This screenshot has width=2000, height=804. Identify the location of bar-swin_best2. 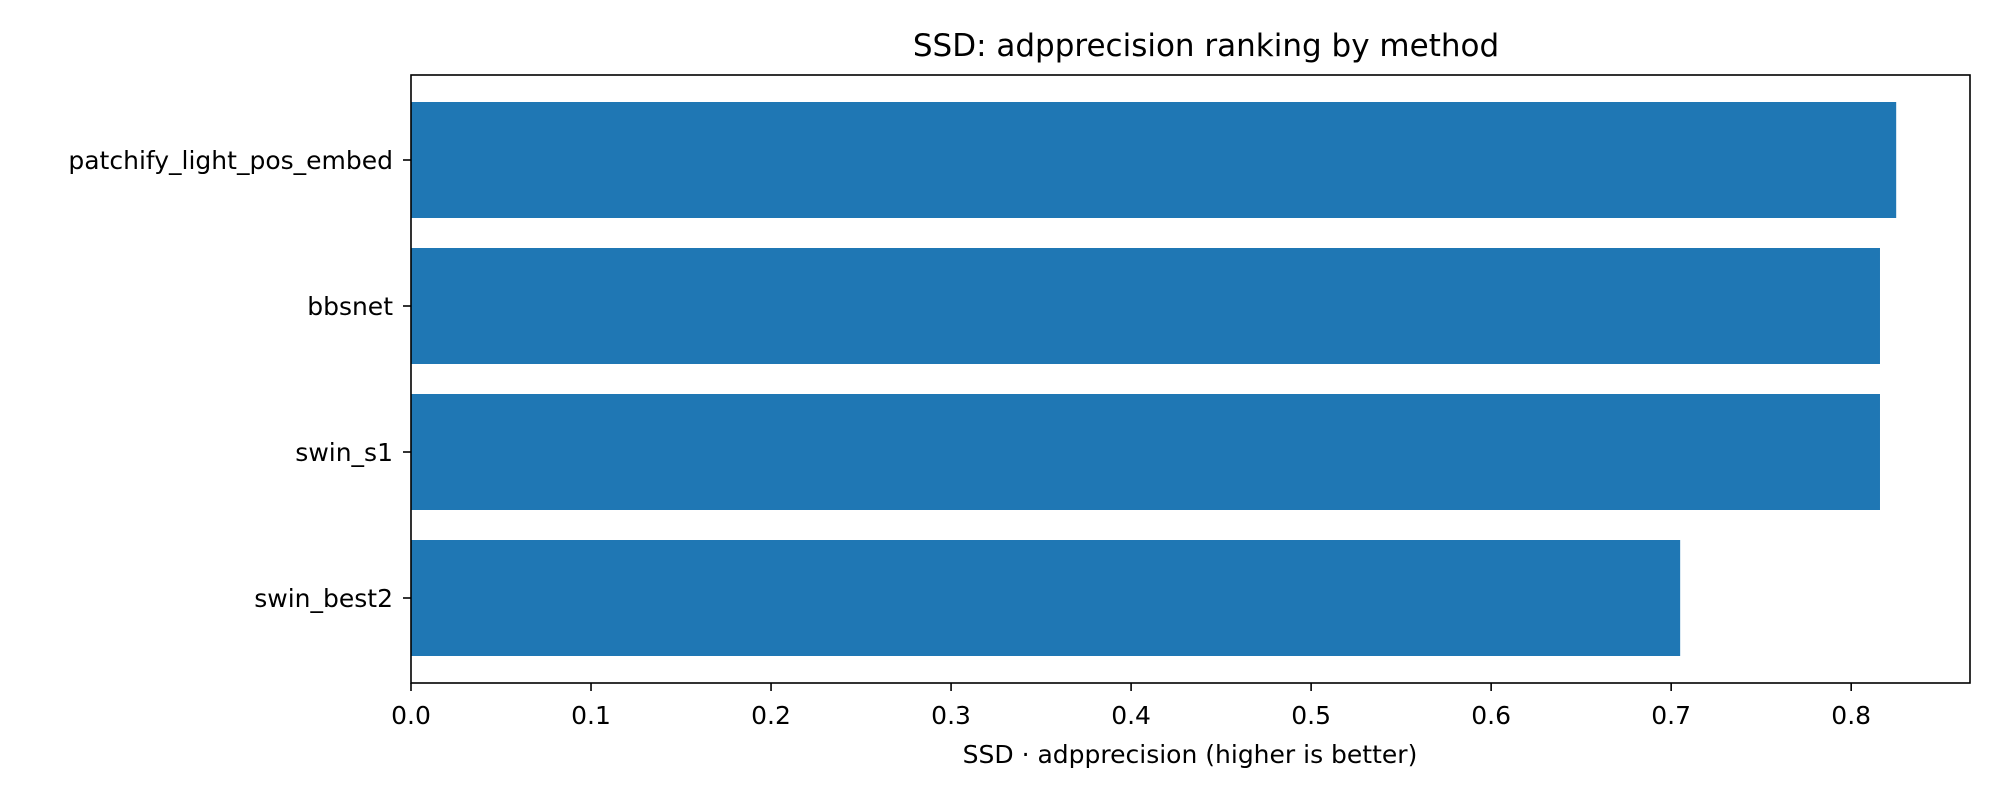
(1046, 598).